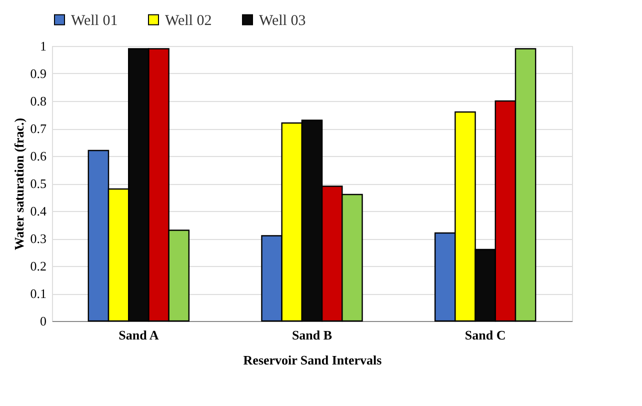 This screenshot has height=406, width=642. I want to click on y-tick-label: 0.6, so click(38, 156).